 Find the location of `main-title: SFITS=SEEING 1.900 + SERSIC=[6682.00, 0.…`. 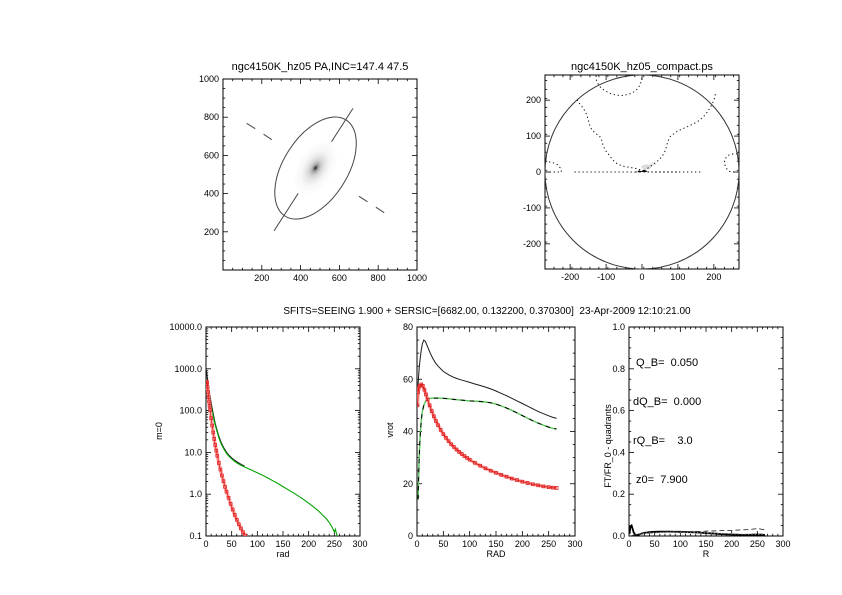

main-title: SFITS=SEEING 1.900 + SERSIC=[6682.00, 0.… is located at coordinates (487, 311).